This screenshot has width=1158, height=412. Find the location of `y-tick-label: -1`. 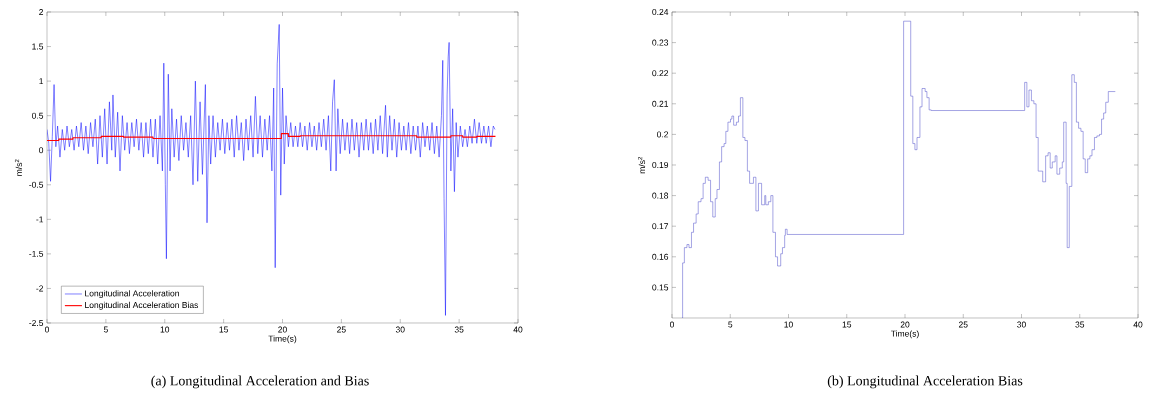

y-tick-label: -1 is located at coordinates (40, 219).